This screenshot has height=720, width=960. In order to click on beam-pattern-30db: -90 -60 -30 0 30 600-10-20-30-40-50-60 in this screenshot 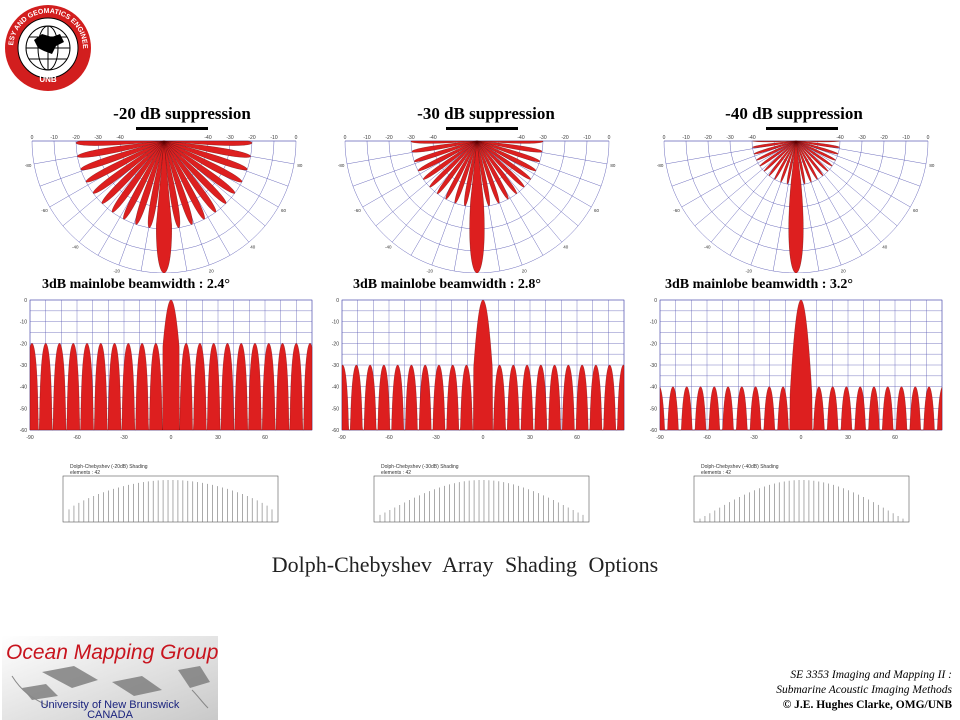, I will do `click(478, 369)`.